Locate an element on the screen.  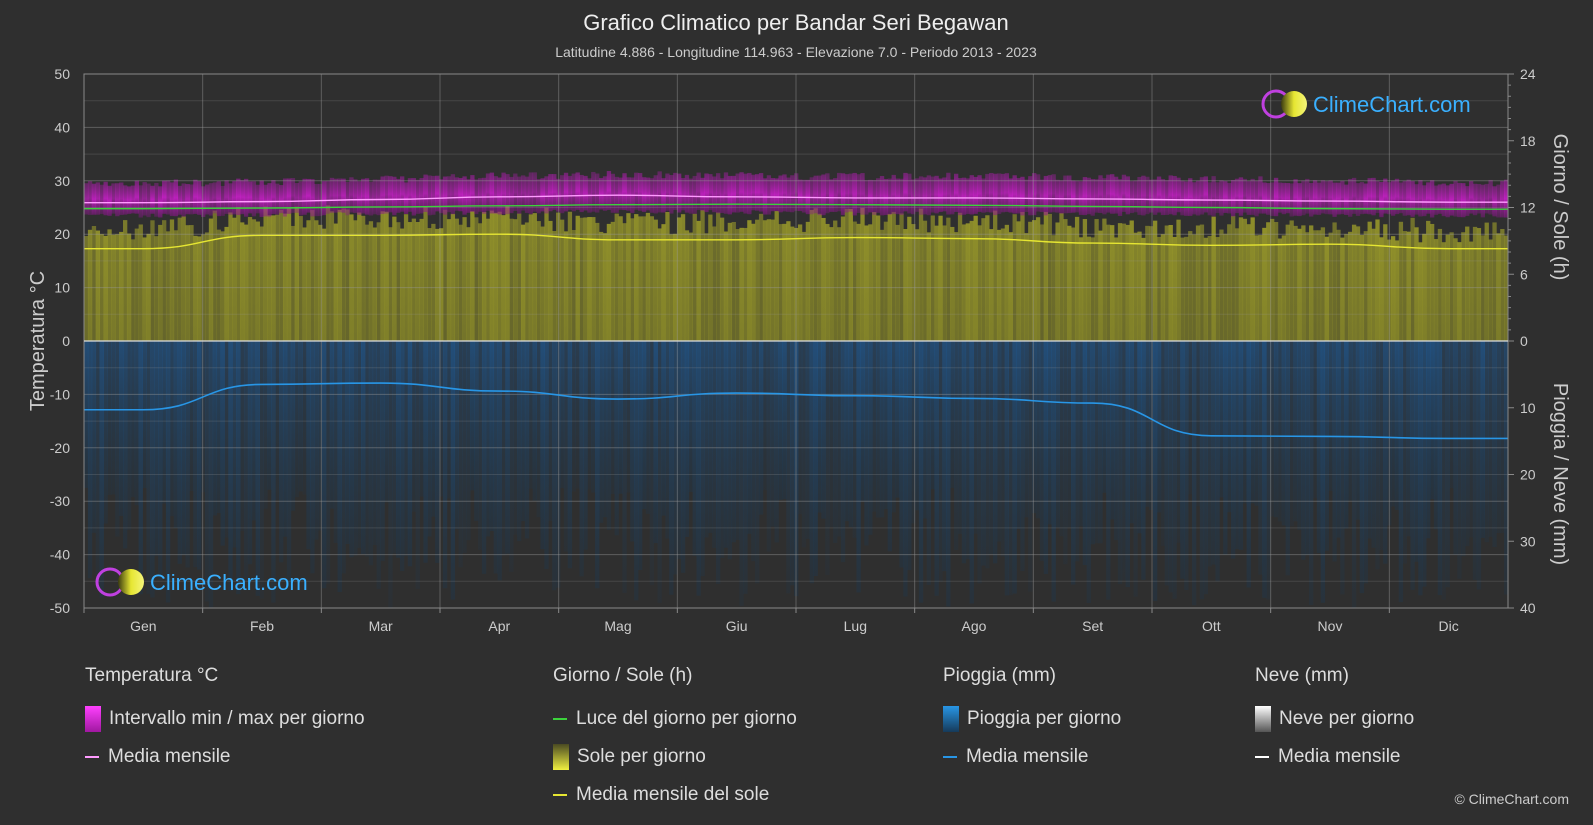
copyright: © ClimeChart.com is located at coordinates (1511, 799).